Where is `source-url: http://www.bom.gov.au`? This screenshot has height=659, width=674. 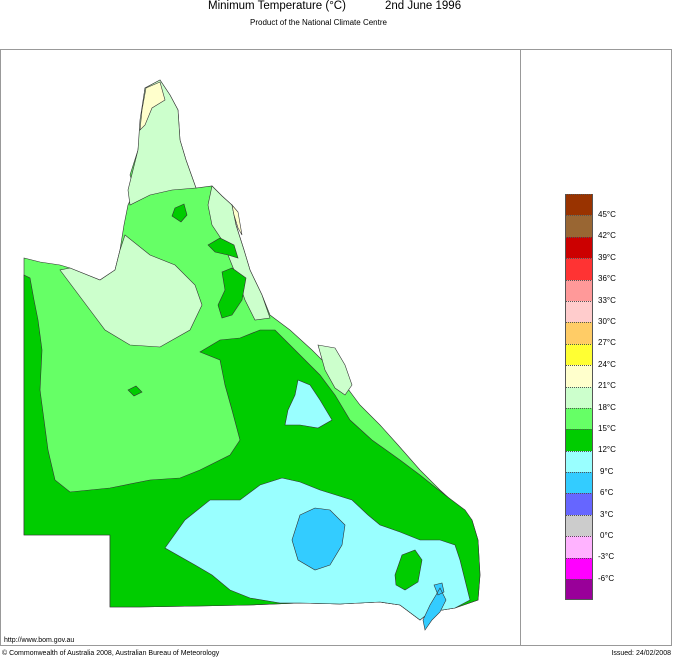
source-url: http://www.bom.gov.au is located at coordinates (39, 640).